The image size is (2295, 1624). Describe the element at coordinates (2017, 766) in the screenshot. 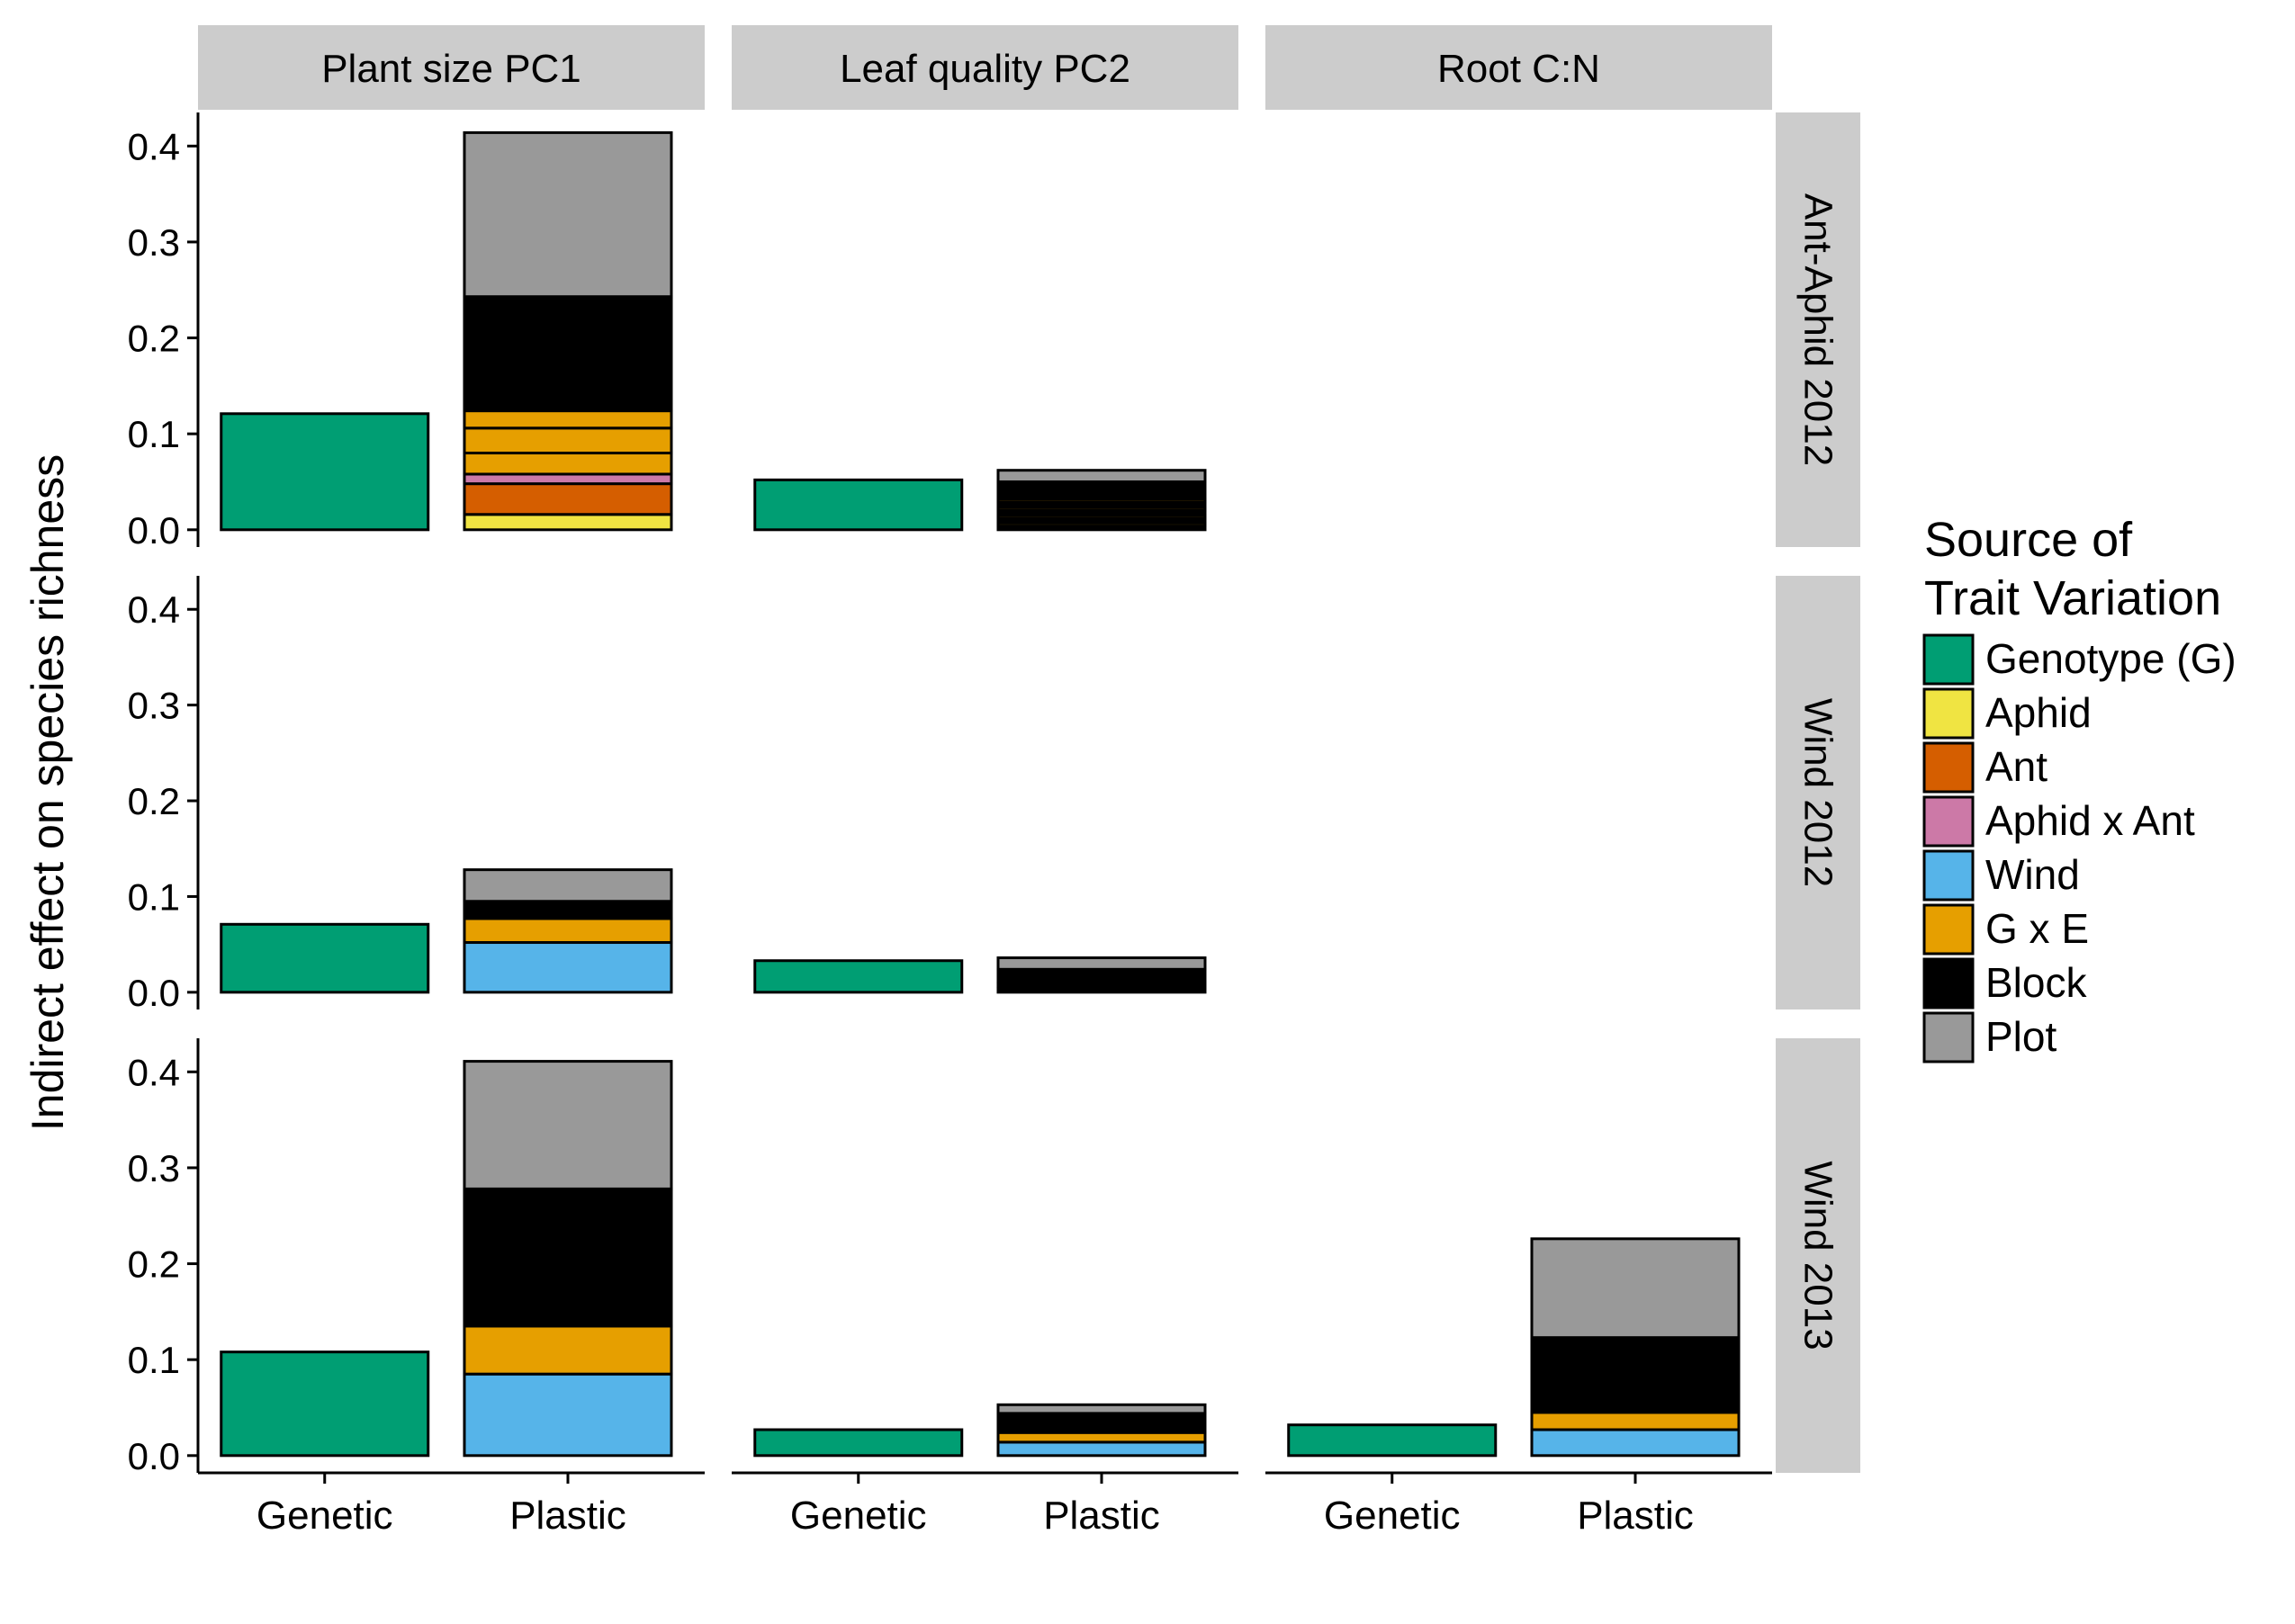

I see `legend-item-label: Ant` at that location.